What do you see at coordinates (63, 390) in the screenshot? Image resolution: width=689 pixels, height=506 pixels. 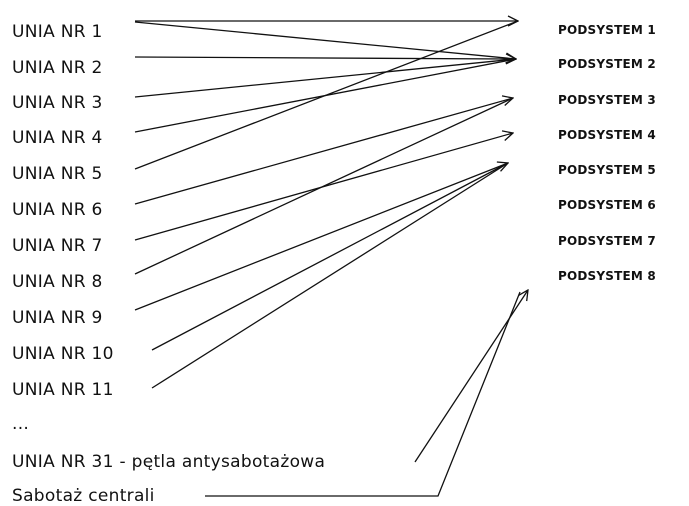 I see `line-label-11: UNIA NR 11` at bounding box center [63, 390].